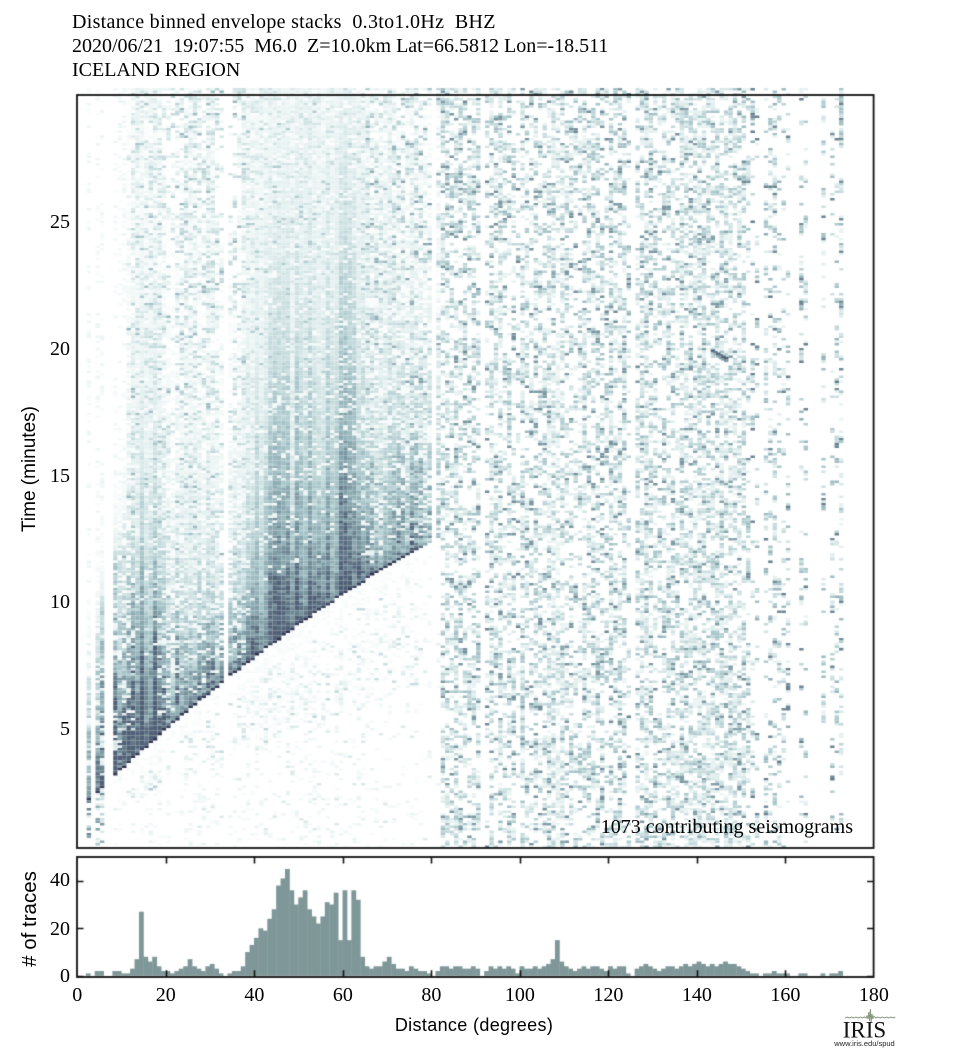 Image resolution: width=972 pixels, height=1060 pixels. I want to click on svg-text: IRIS, so click(864, 1030).